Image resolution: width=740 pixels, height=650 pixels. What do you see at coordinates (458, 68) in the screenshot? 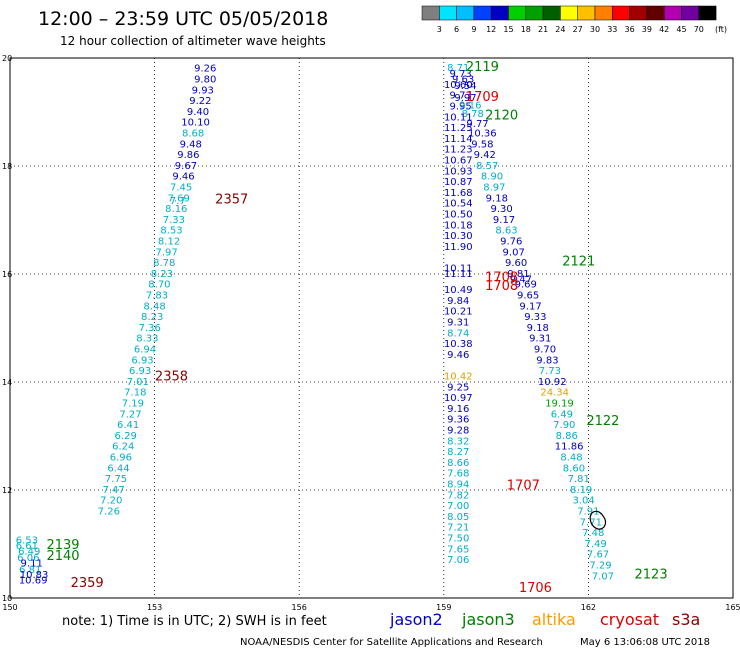
I see `wave-height-point: 8.71` at bounding box center [458, 68].